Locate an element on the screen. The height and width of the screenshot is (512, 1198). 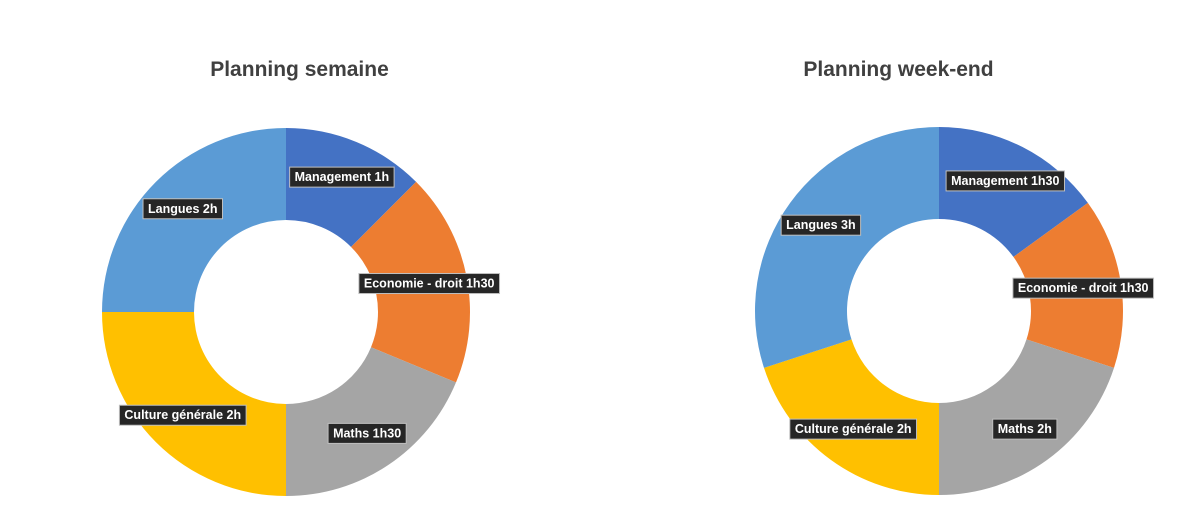
chart-title: Planning week-end is located at coordinates (898, 69).